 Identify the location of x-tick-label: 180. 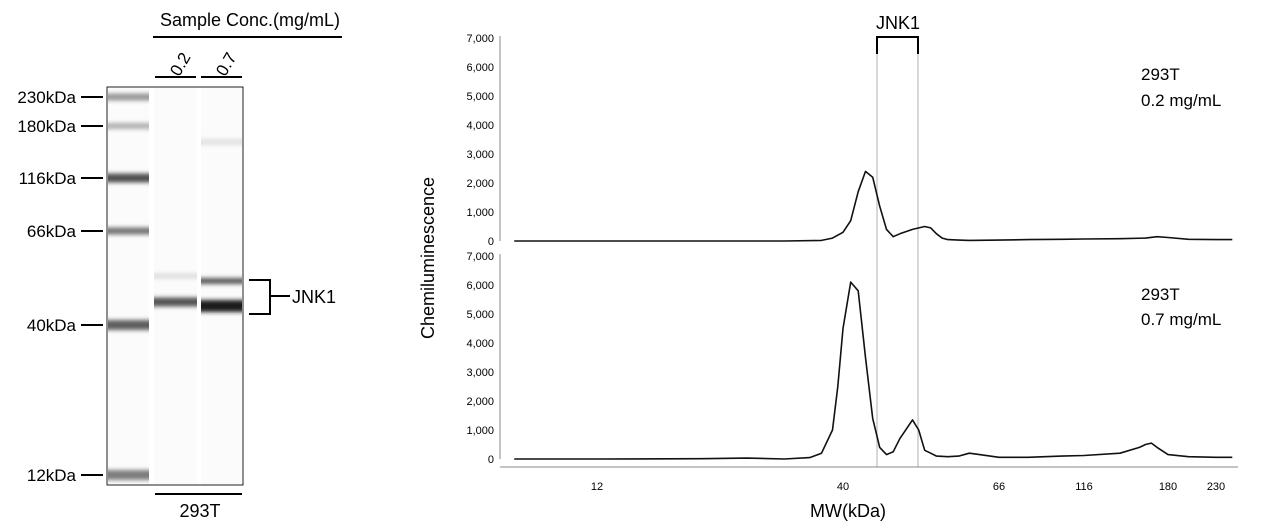
(1168, 487).